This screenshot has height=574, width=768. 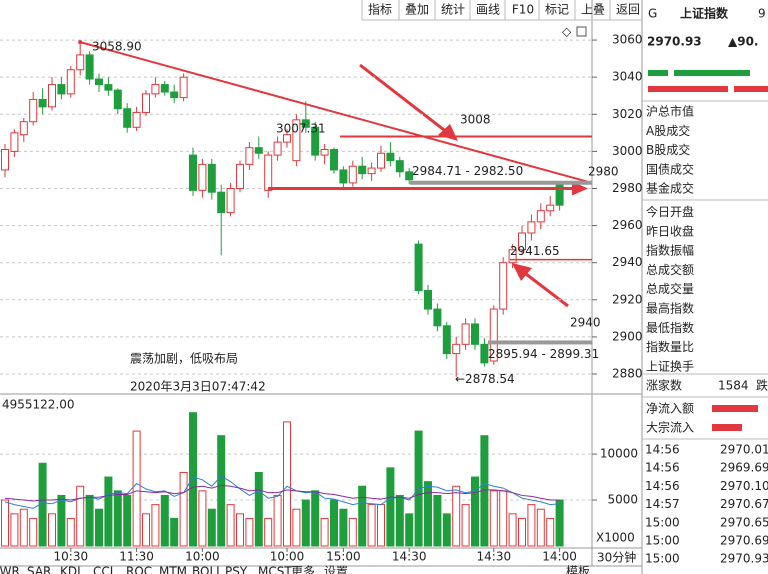 What do you see at coordinates (303, 569) in the screenshot?
I see `indicator-tab: 更多` at bounding box center [303, 569].